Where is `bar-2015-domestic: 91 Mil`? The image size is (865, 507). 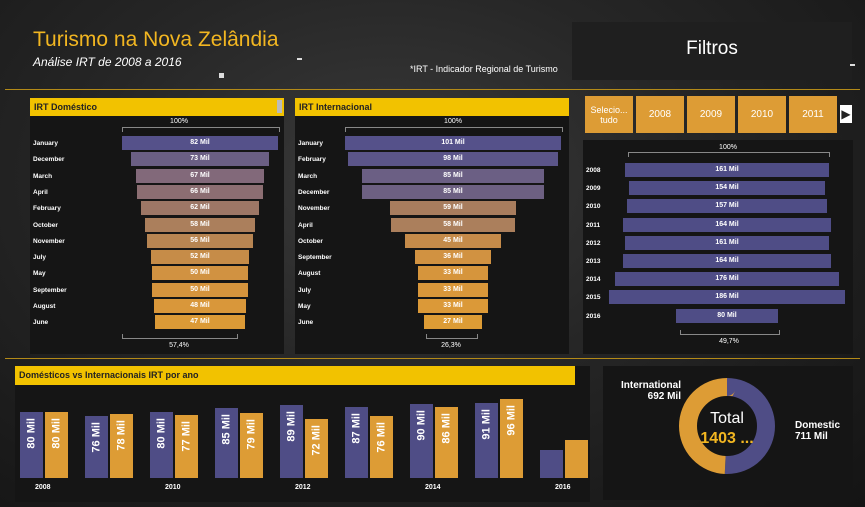
bar-2015-domestic: 91 Mil is located at coordinates (486, 440).